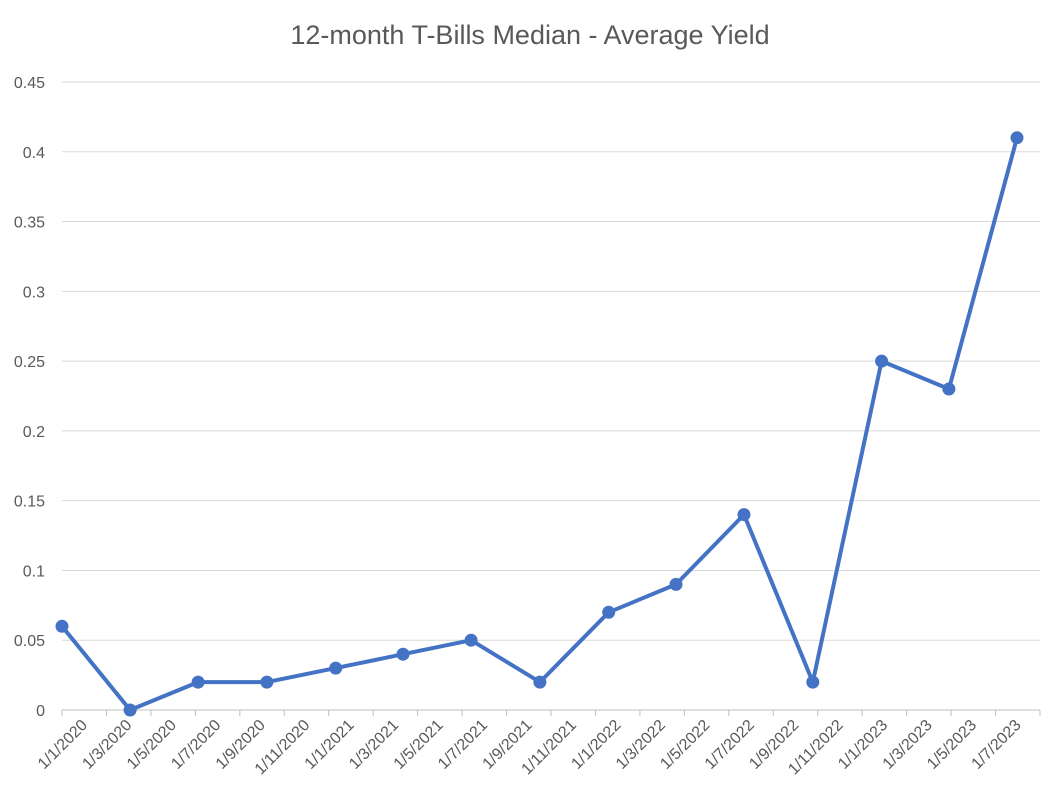  I want to click on y-tick-label: 0.25, so click(29, 362).